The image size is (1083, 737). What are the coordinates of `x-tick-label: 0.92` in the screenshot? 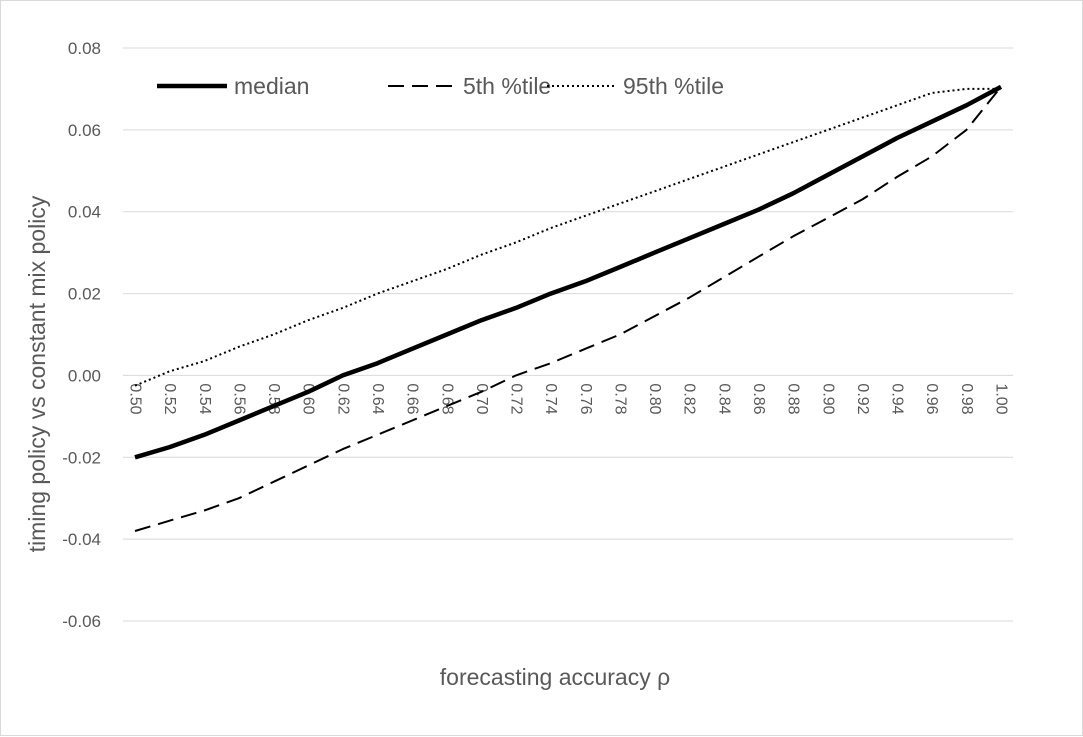 It's located at (862, 398).